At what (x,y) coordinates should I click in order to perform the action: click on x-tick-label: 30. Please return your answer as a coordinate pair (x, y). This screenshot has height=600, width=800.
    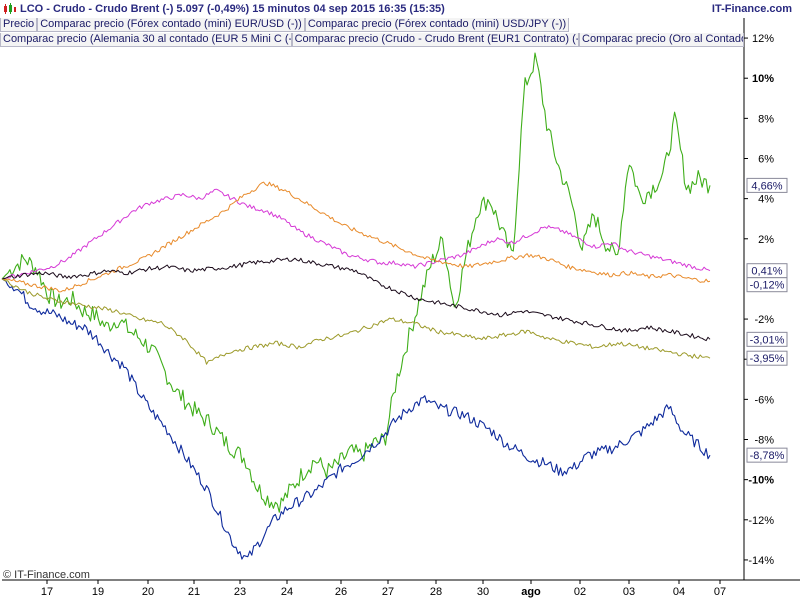
    Looking at the image, I should click on (483, 592).